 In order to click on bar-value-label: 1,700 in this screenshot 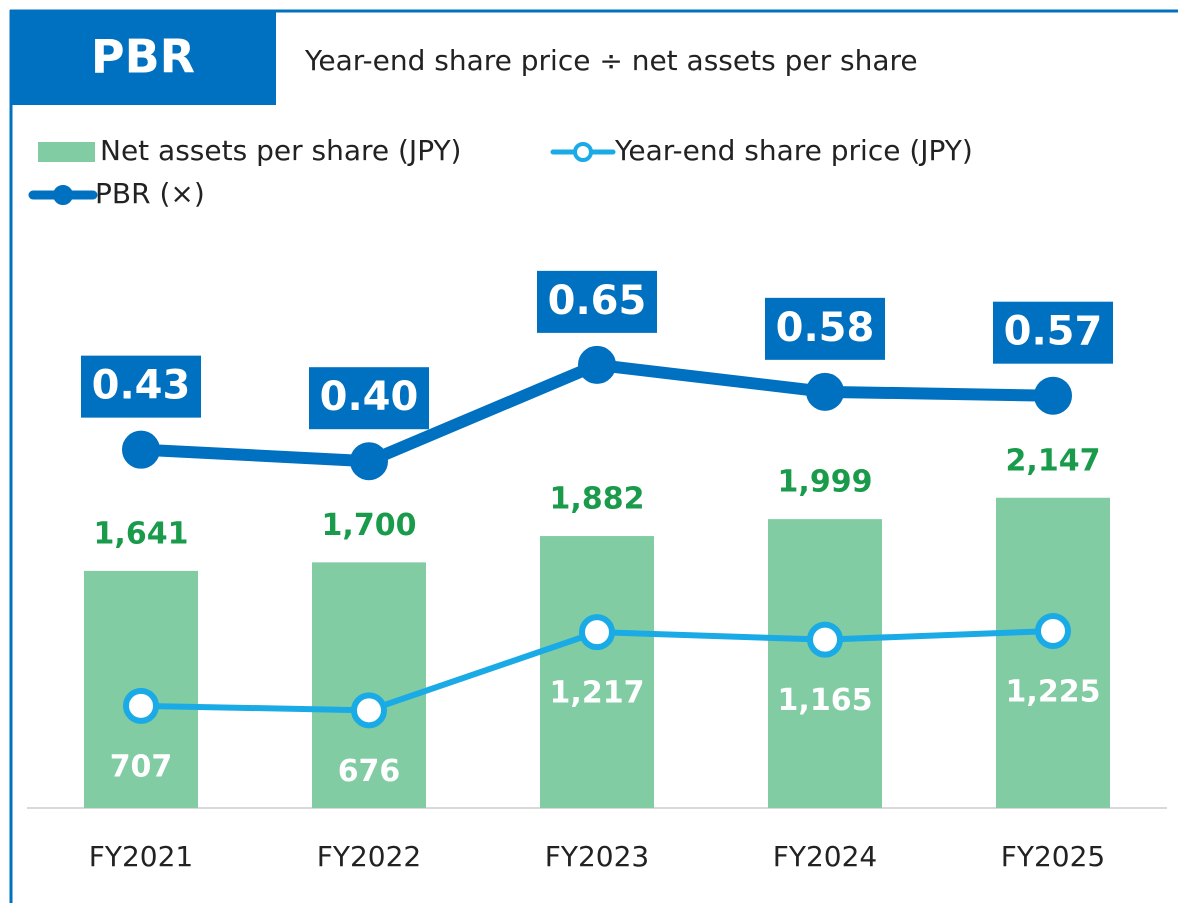, I will do `click(369, 525)`.